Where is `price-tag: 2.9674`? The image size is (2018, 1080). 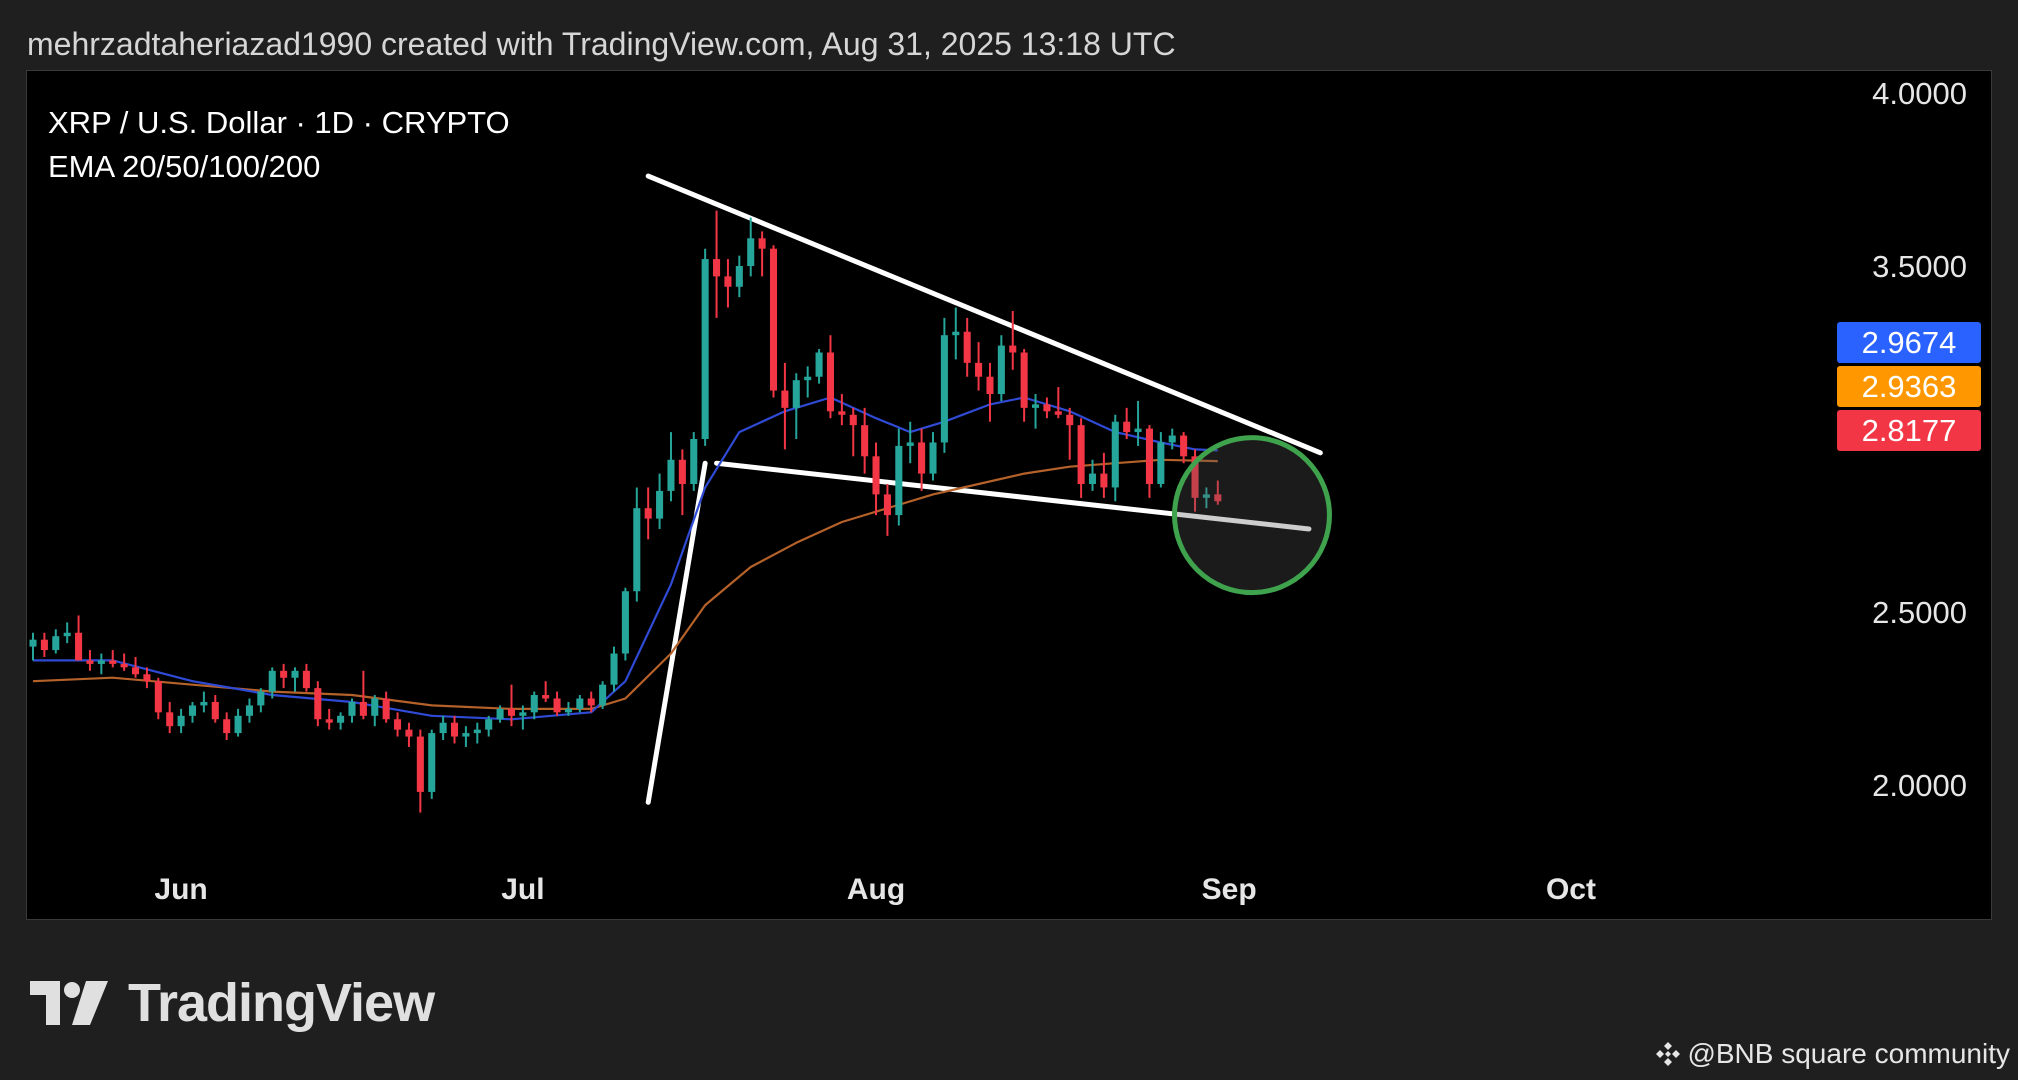 price-tag: 2.9674 is located at coordinates (1909, 342).